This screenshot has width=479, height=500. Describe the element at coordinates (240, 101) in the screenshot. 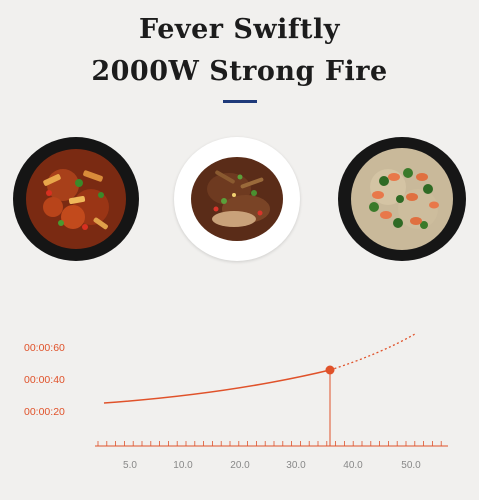

I see `accent-divider` at that location.